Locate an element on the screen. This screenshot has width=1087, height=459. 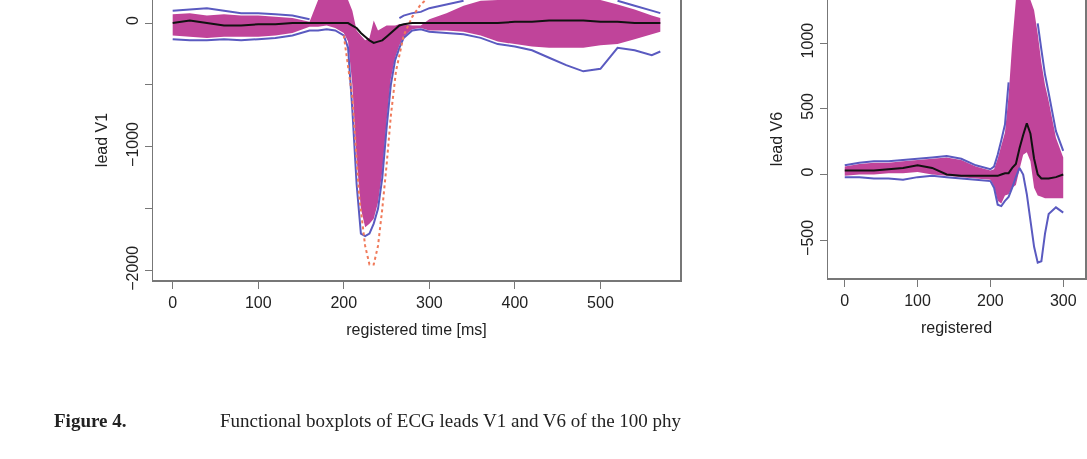
y-tick-label: −1000 is located at coordinates (133, 144).